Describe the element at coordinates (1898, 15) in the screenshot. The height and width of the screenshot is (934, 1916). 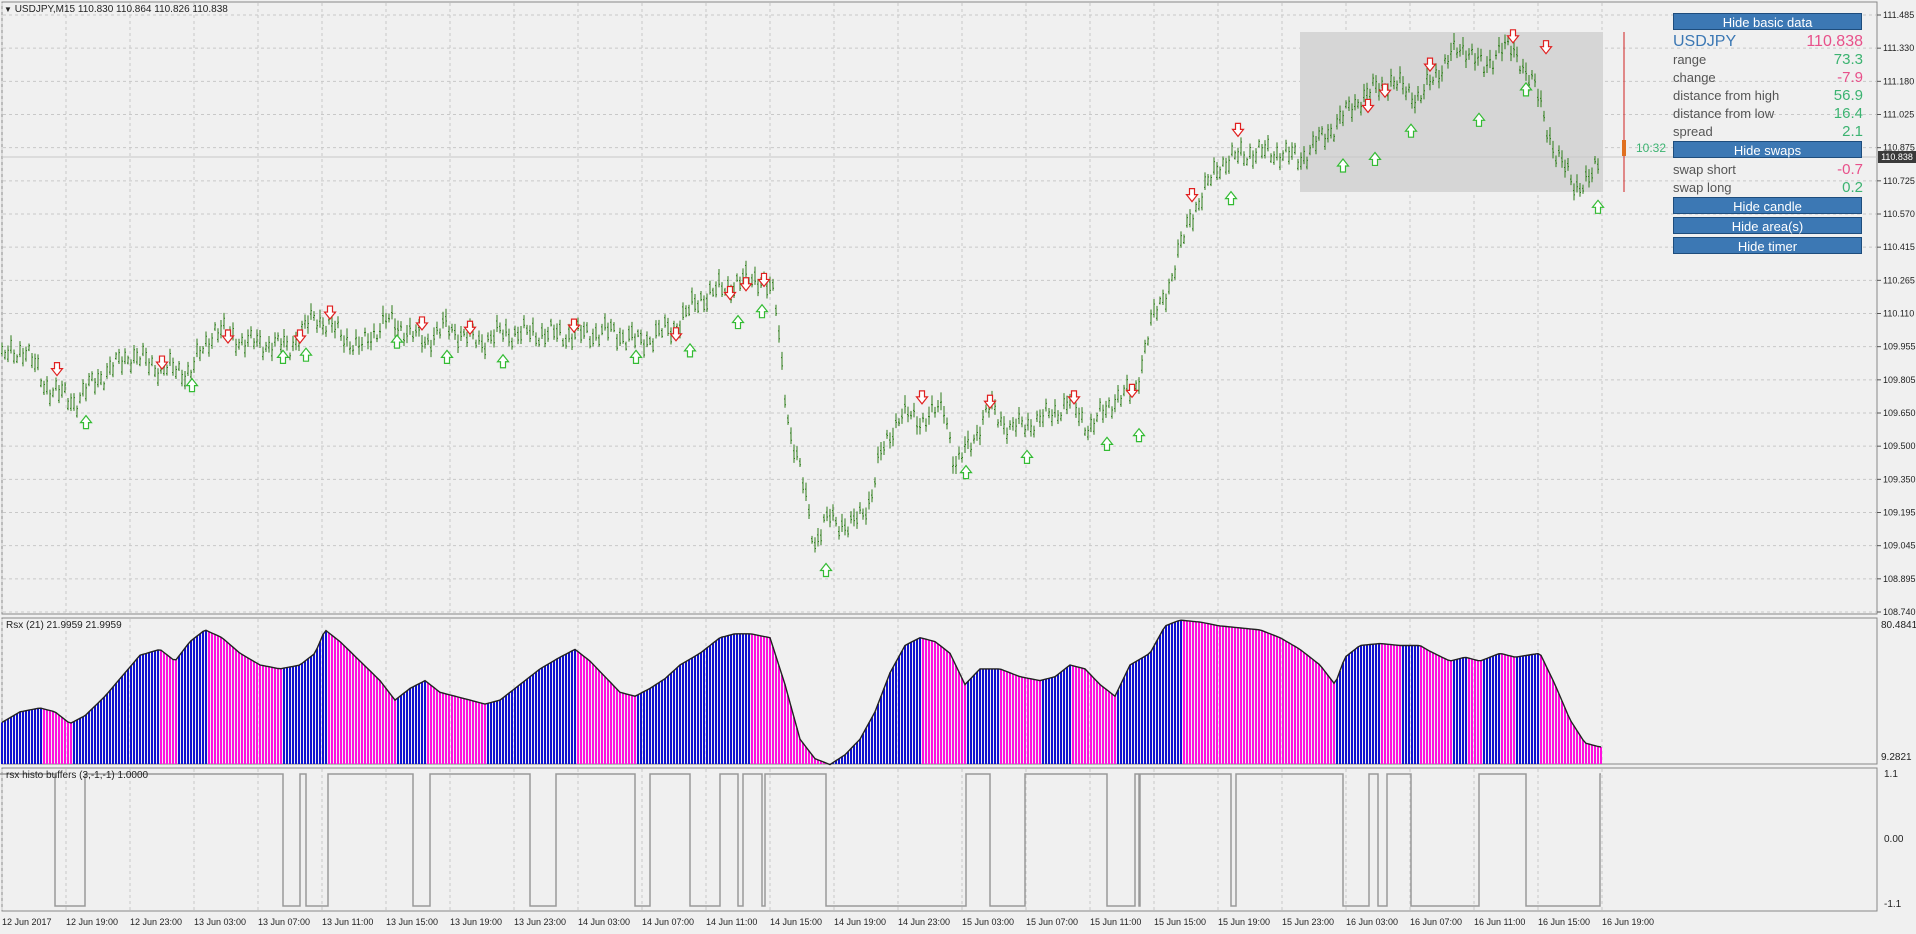
I see `price-axis-label: 111.485` at that location.